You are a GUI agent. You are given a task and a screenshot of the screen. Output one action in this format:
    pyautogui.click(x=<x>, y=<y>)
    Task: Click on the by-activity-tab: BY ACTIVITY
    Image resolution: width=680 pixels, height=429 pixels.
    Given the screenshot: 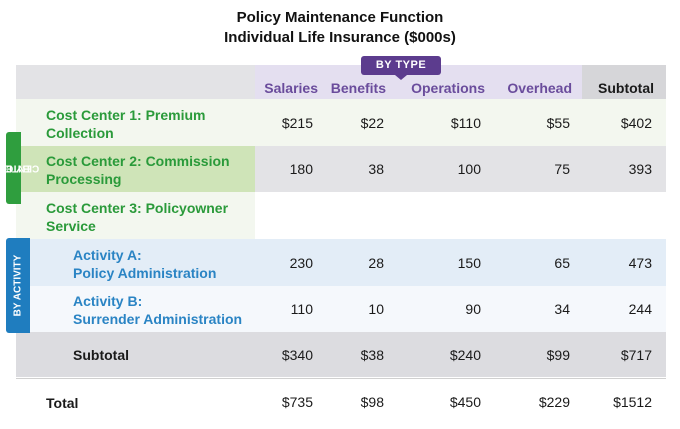 What is the action you would take?
    pyautogui.click(x=18, y=285)
    